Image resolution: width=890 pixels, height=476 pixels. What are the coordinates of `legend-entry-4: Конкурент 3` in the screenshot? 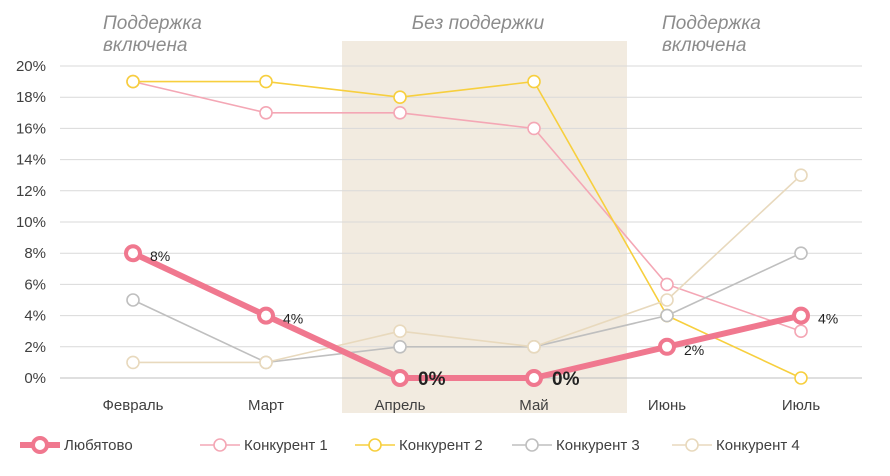 It's located at (576, 445).